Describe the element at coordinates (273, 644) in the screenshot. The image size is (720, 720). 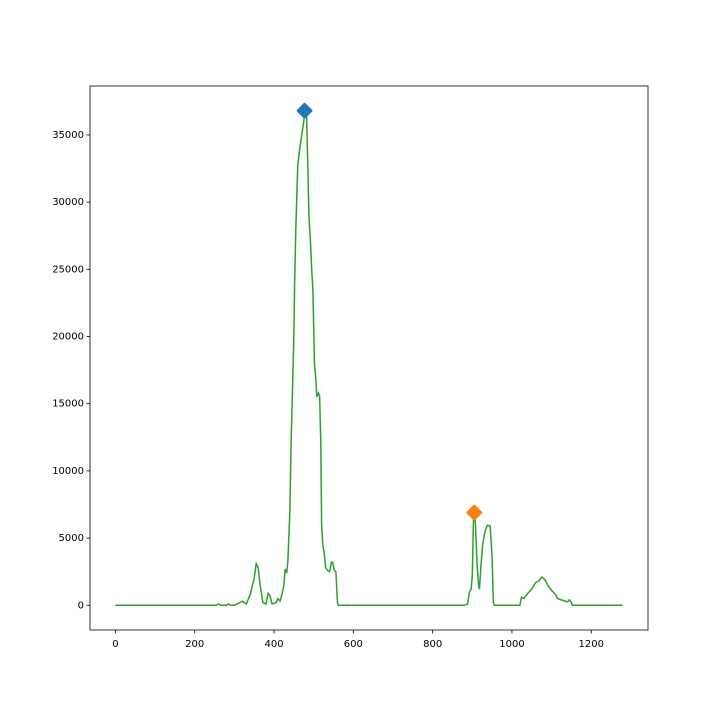
I see `x-tick-label: 400` at that location.